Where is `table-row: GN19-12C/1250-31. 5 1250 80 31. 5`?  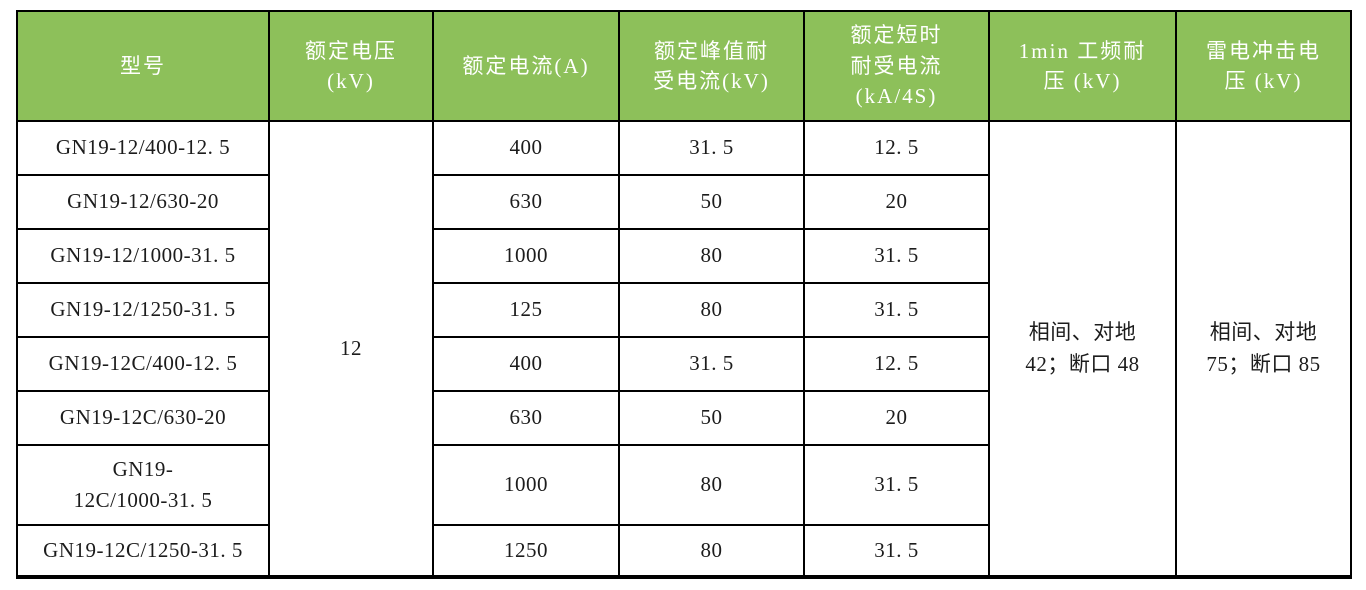 table-row: GN19-12C/1250-31. 5 1250 80 31. 5 is located at coordinates (683, 551).